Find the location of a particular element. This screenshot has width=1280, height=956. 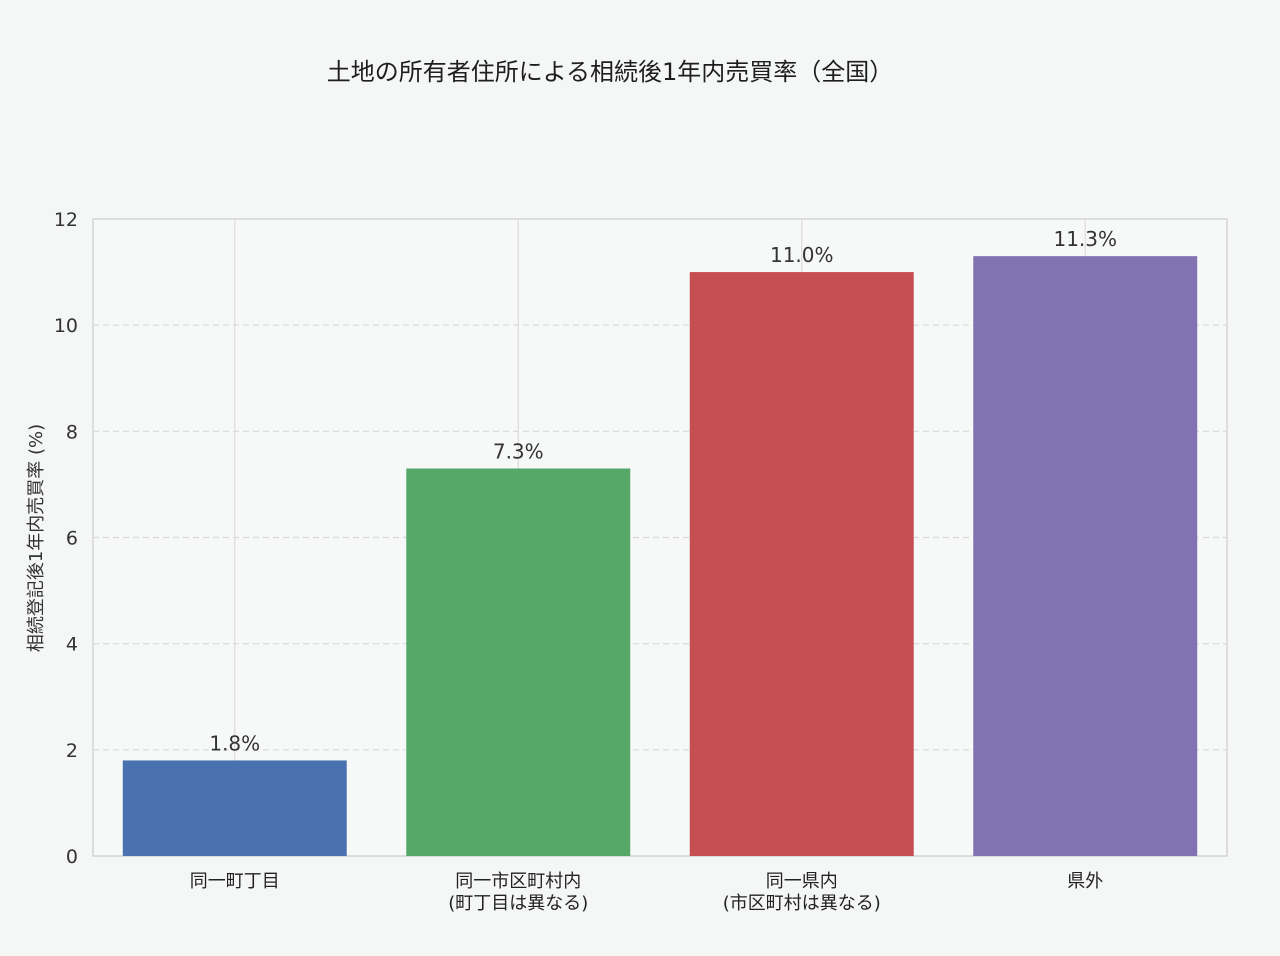

bar-value-label: 11.3% is located at coordinates (1085, 239).